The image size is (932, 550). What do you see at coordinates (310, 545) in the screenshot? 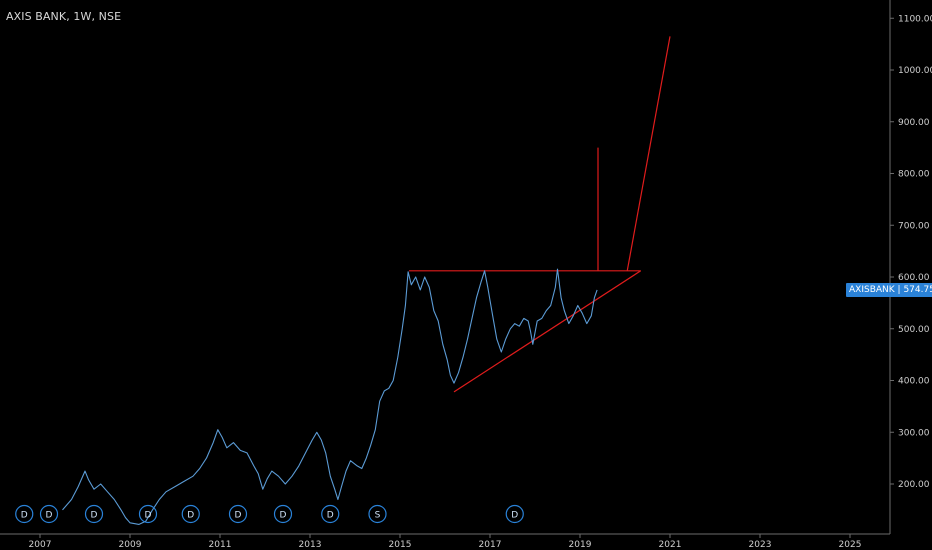
I see `x-tick-label: 2013` at bounding box center [310, 545].